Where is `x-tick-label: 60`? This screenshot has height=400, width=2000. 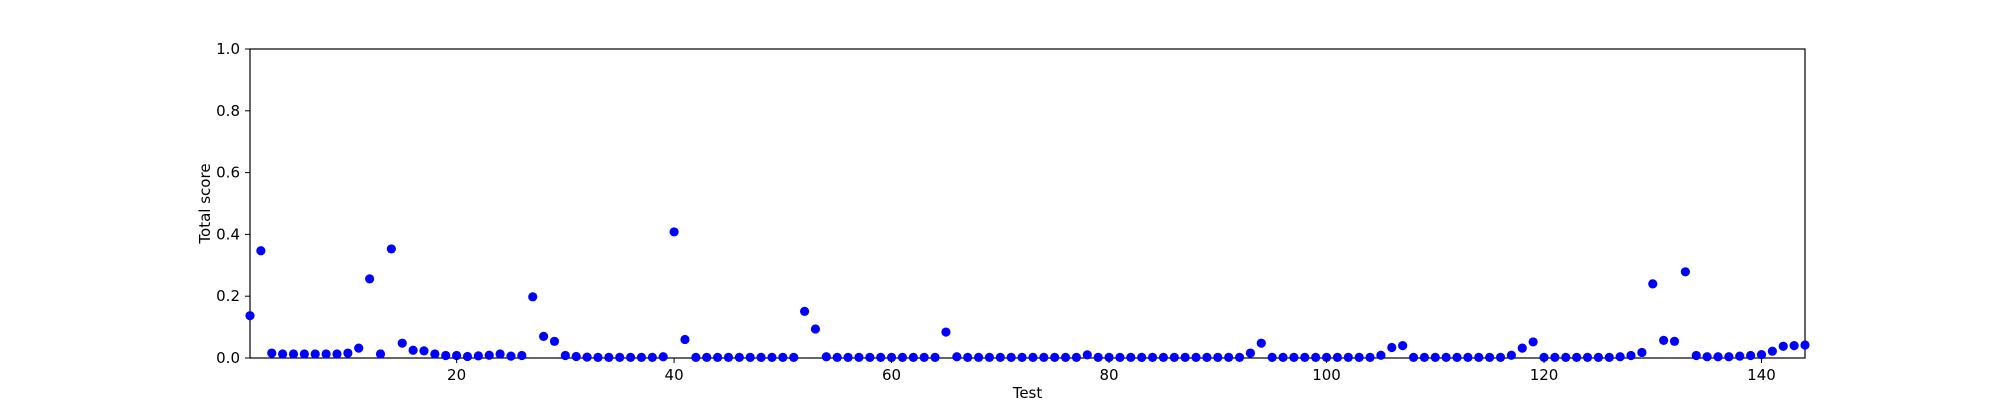
x-tick-label: 60 is located at coordinates (891, 375).